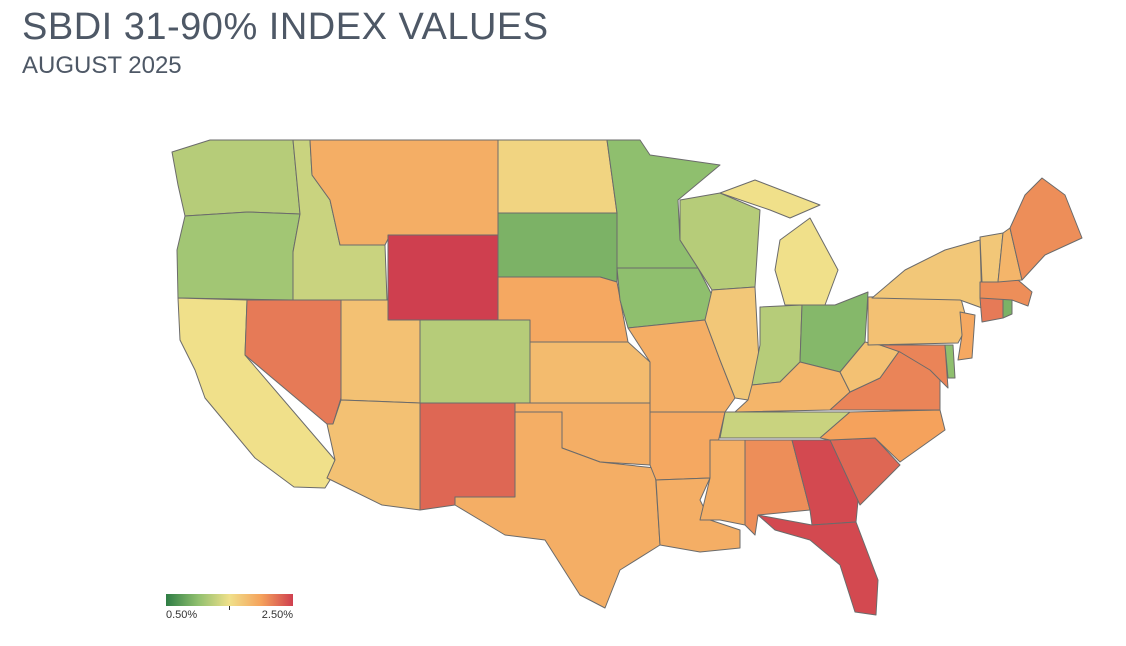  Describe the element at coordinates (404, 192) in the screenshot. I see `state-MT` at that location.